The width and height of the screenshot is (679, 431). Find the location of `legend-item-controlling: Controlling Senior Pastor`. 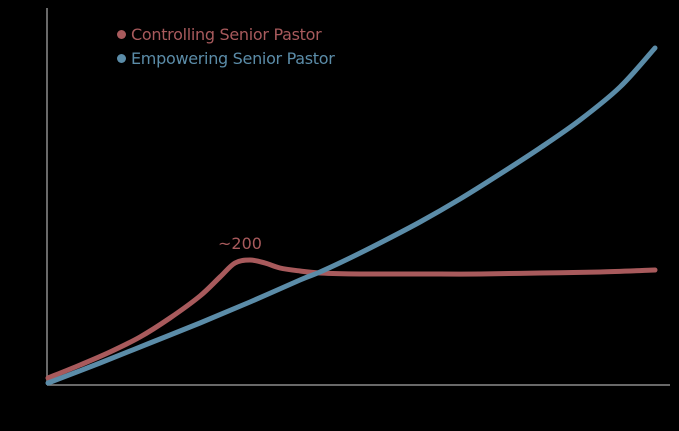

legend-item-controlling: Controlling Senior Pastor is located at coordinates (226, 34).